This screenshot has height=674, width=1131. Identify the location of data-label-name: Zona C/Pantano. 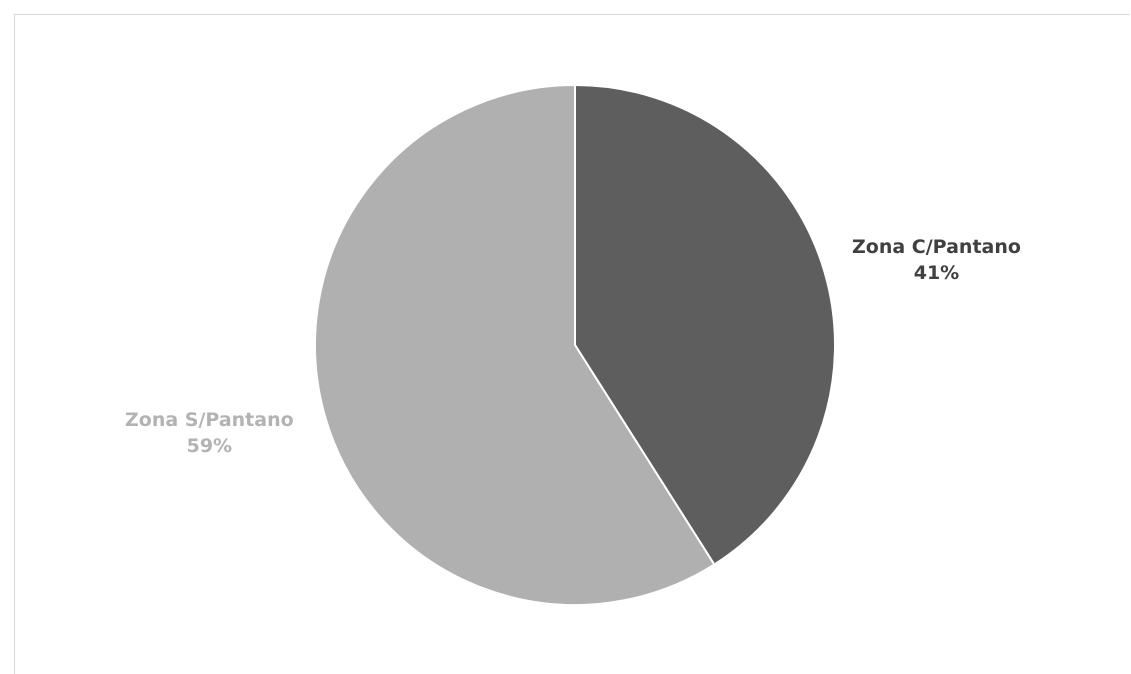
(936, 247).